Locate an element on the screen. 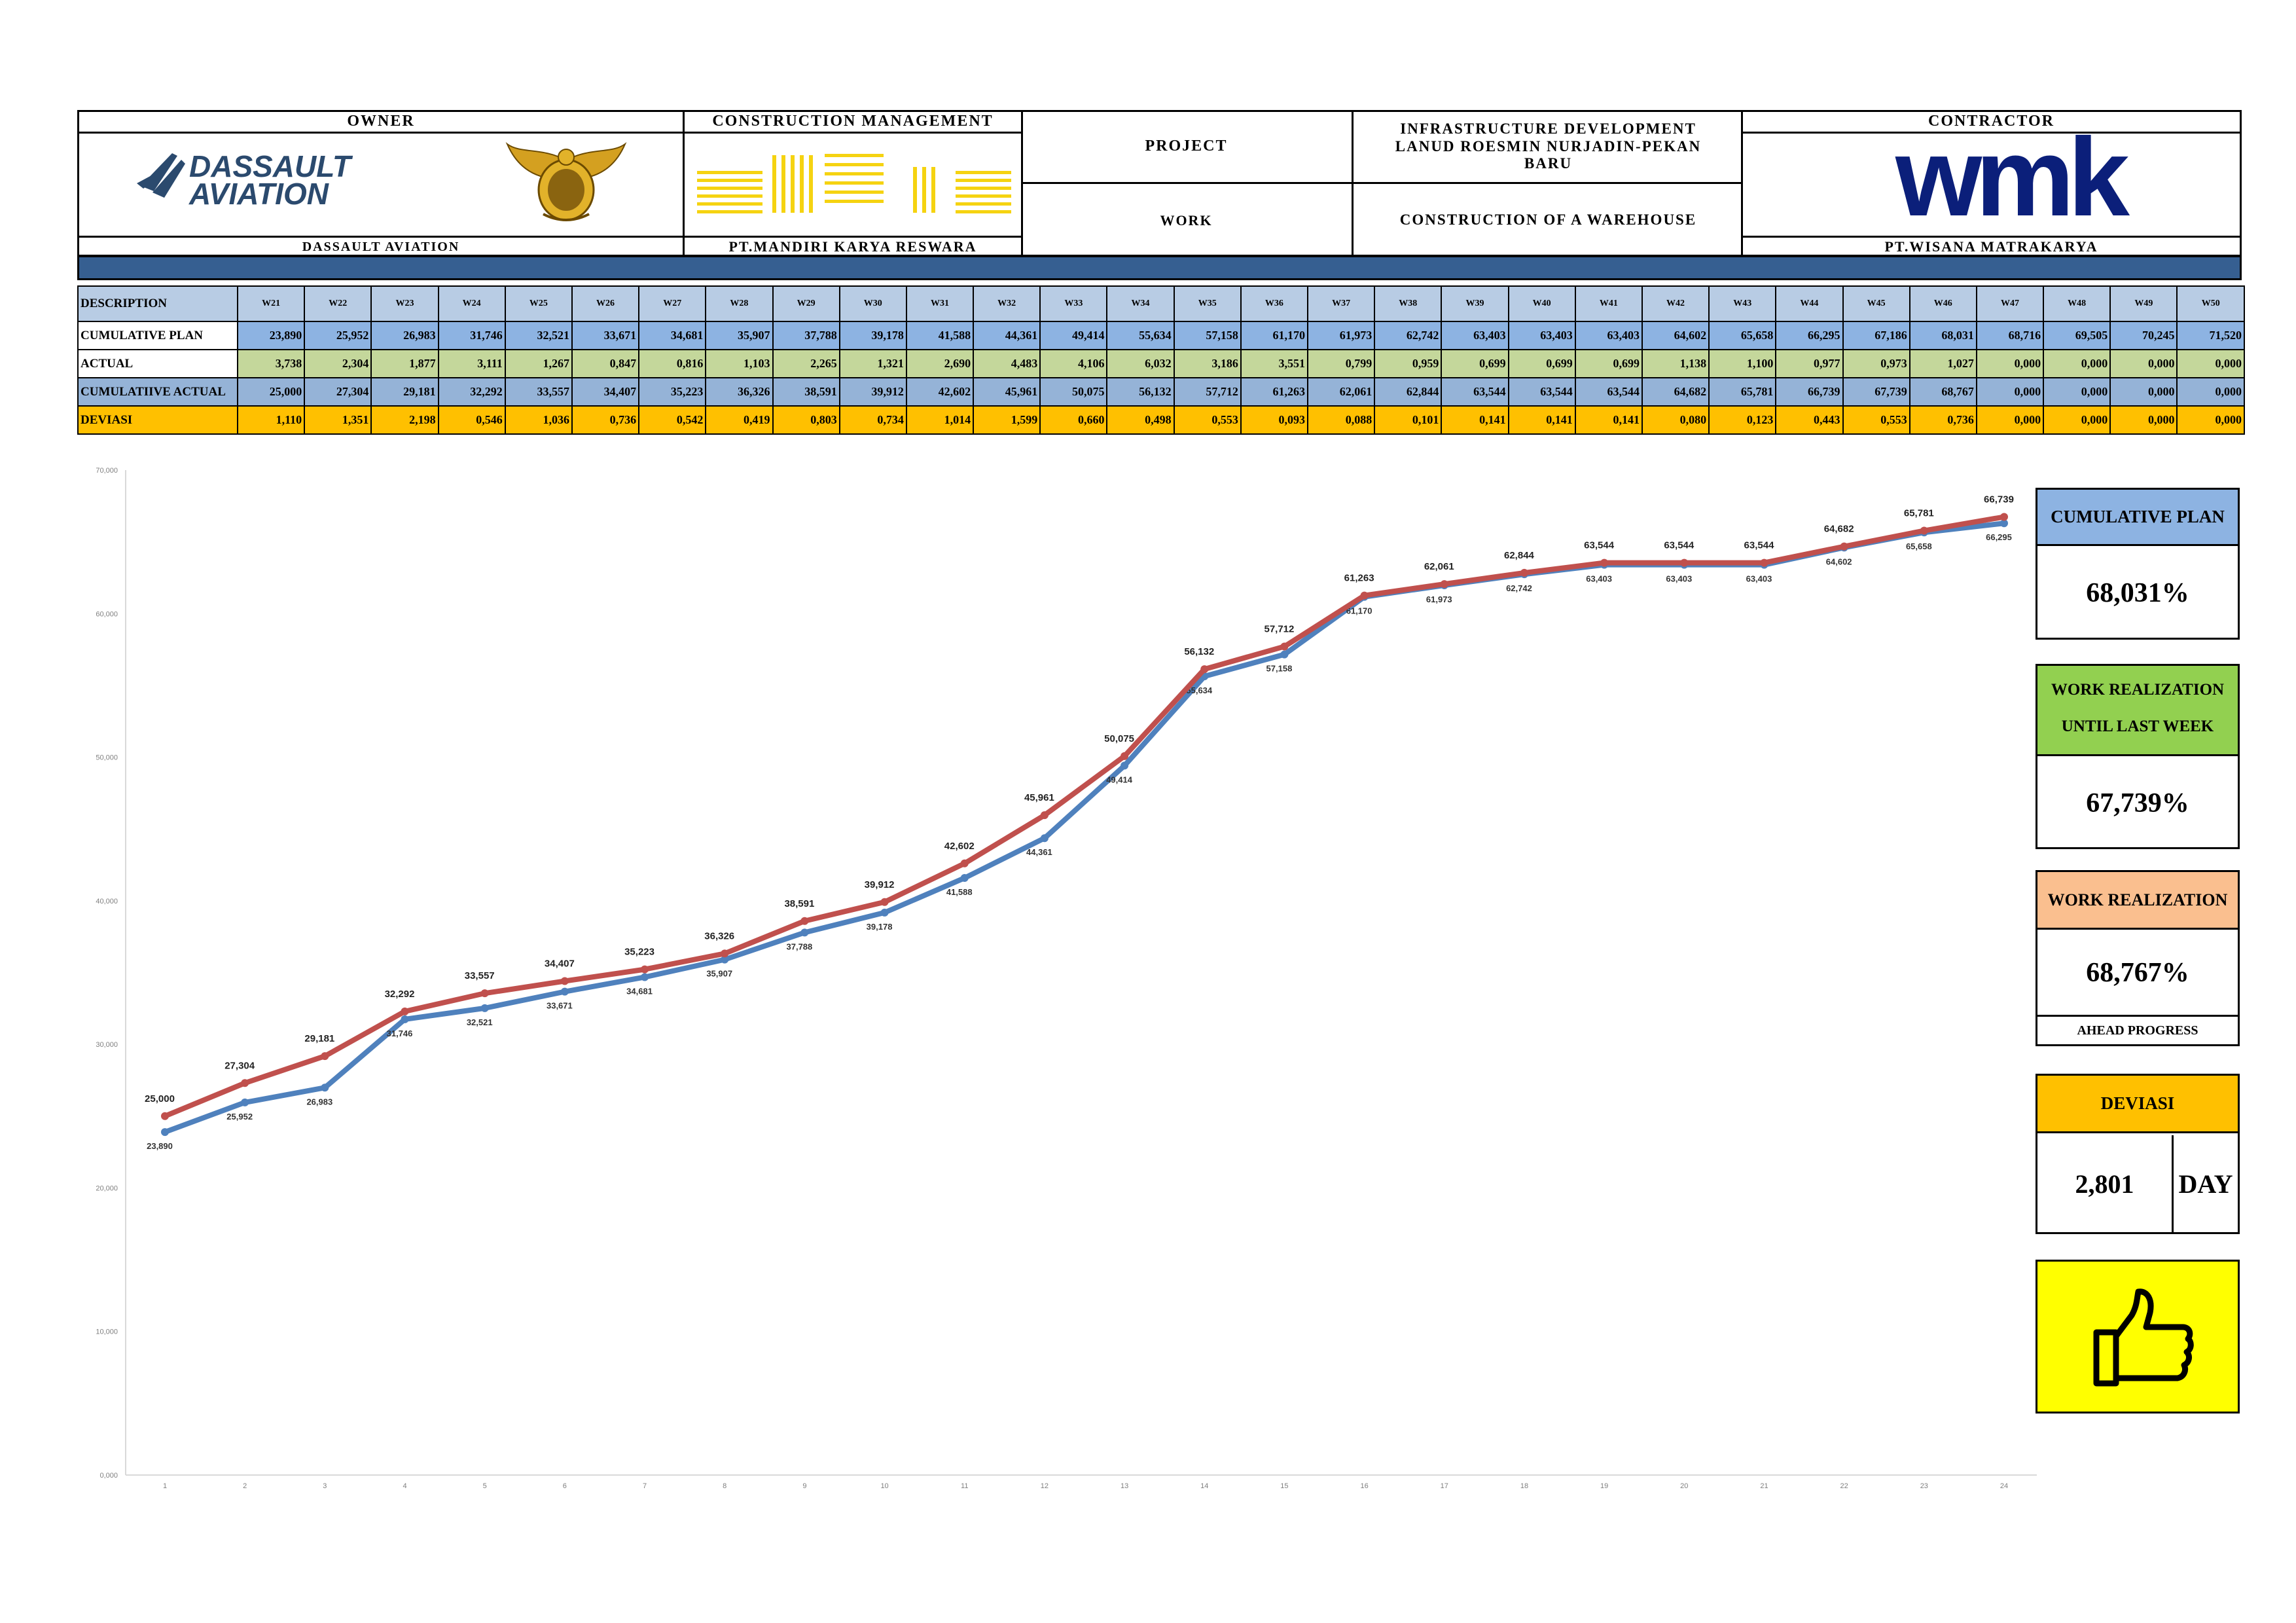 The image size is (2296, 1623). table-cell: 44,361 is located at coordinates (1007, 335).